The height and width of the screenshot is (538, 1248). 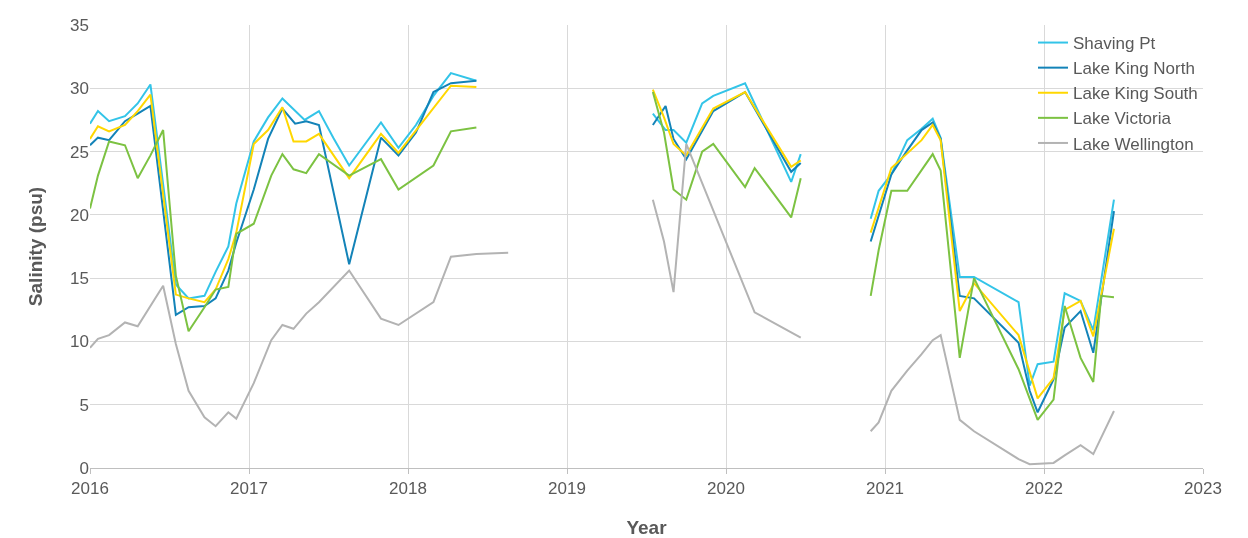 What do you see at coordinates (1114, 44) in the screenshot?
I see `legend-label: Shaving Pt` at bounding box center [1114, 44].